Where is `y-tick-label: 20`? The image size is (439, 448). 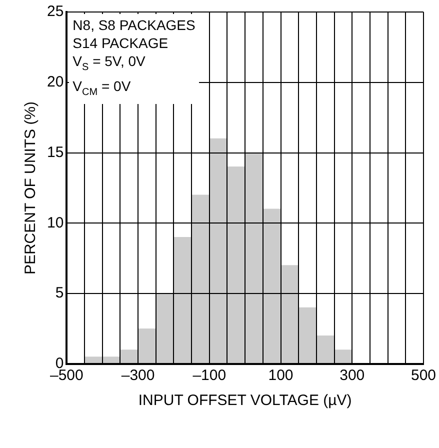
y-tick-label: 20 is located at coordinates (55, 82).